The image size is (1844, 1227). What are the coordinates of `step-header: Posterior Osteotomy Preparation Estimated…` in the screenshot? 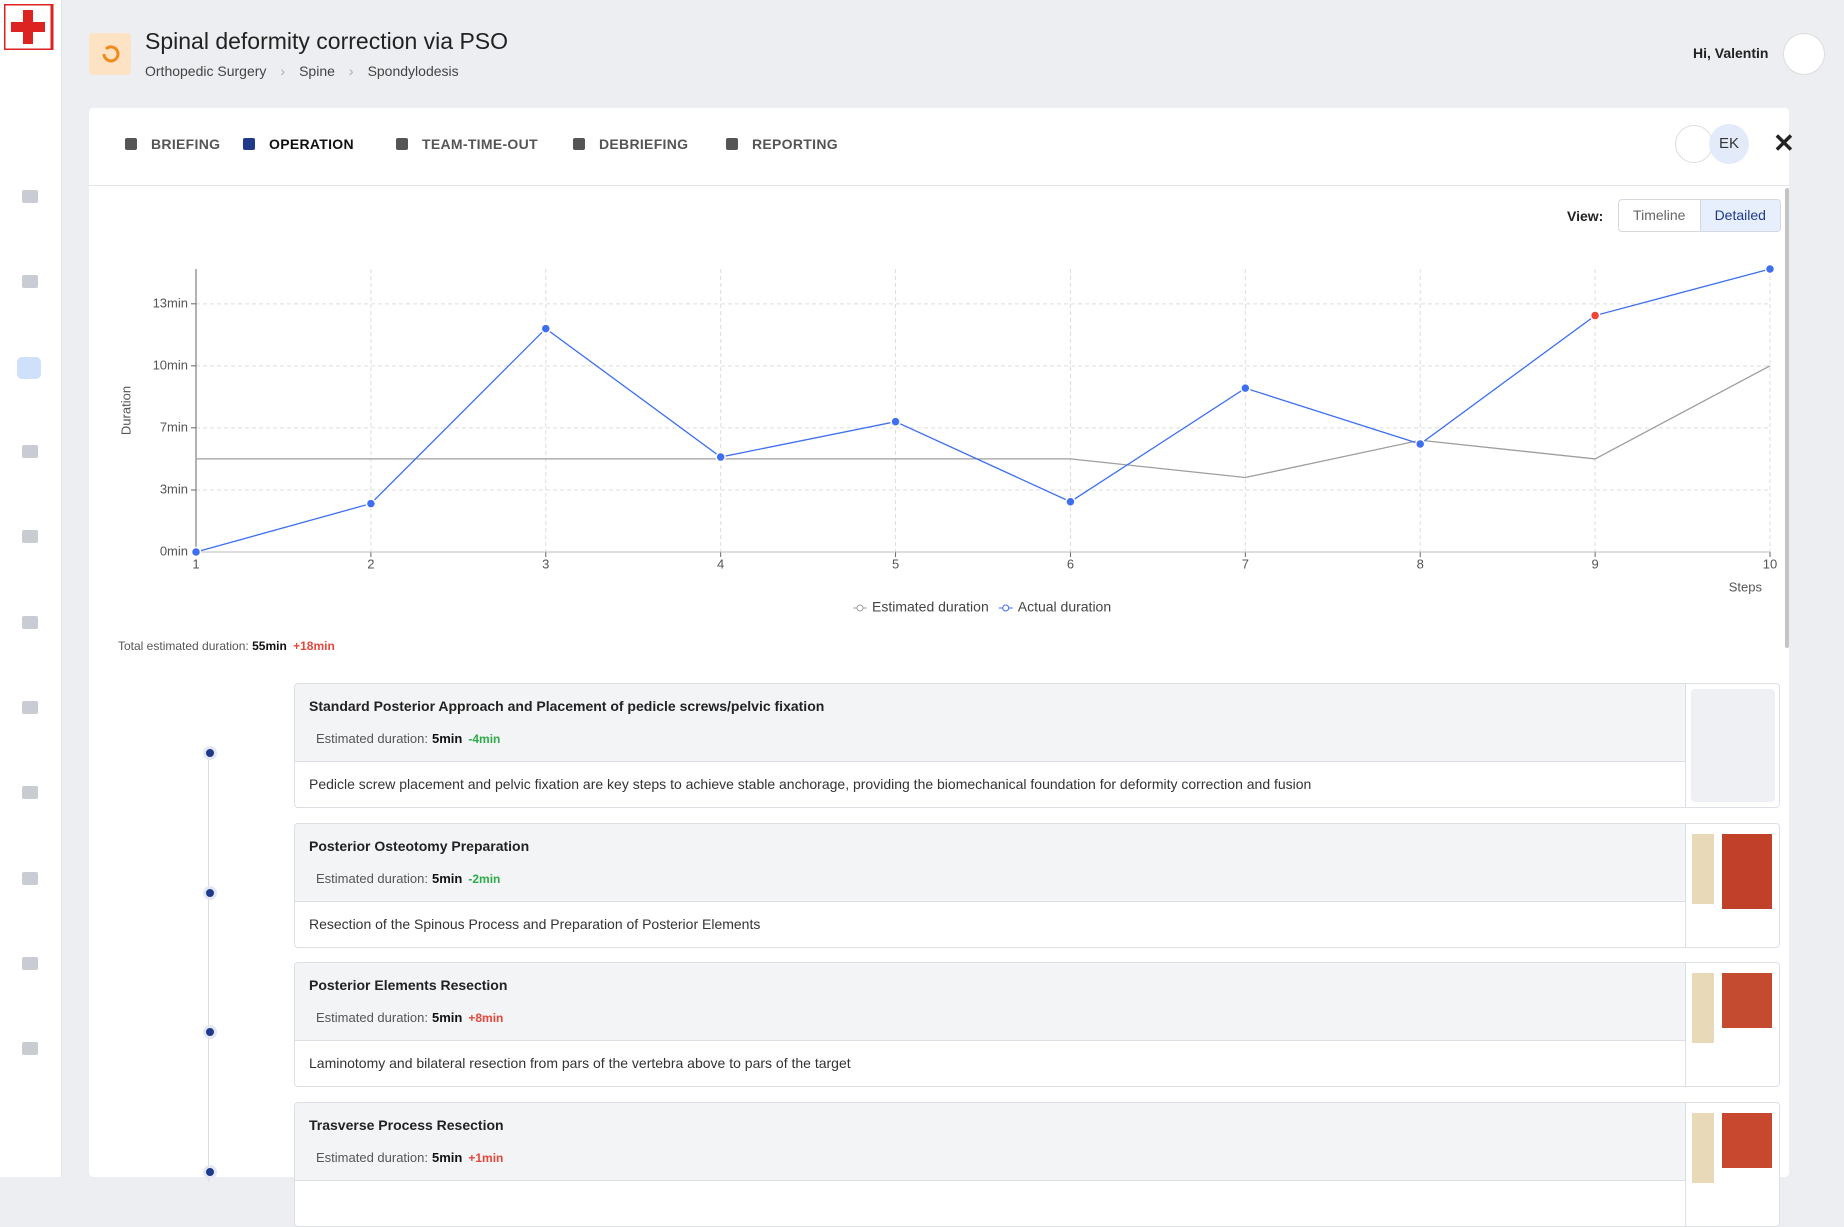 It's located at (990, 863).